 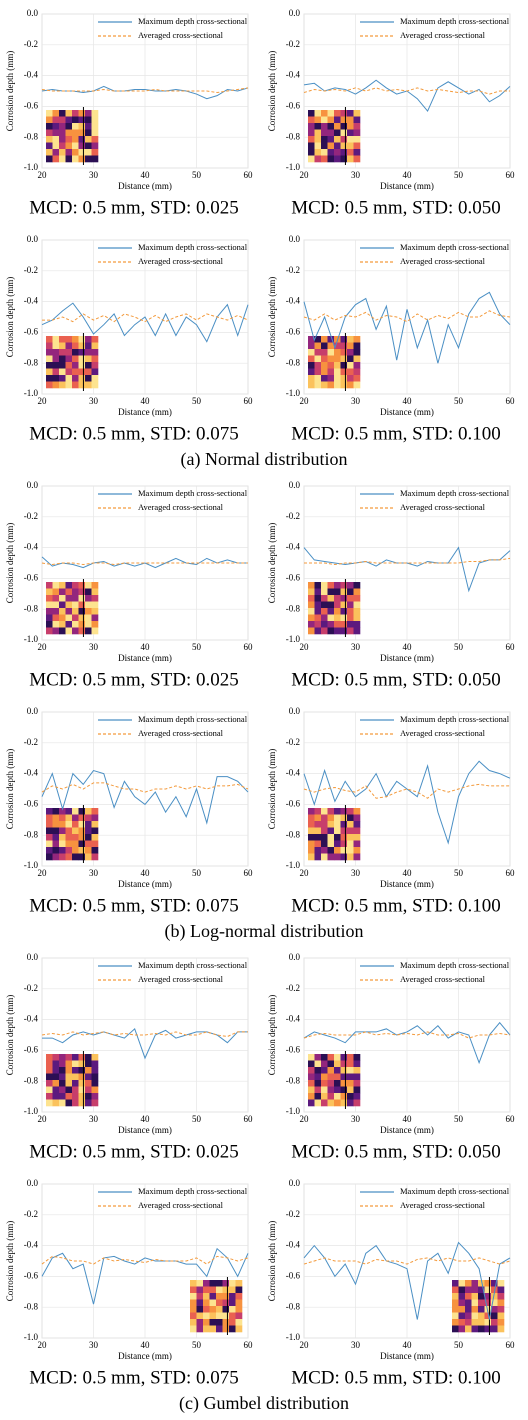 What do you see at coordinates (293, 167) in the screenshot?
I see `y-tick-label: -1.0` at bounding box center [293, 167].